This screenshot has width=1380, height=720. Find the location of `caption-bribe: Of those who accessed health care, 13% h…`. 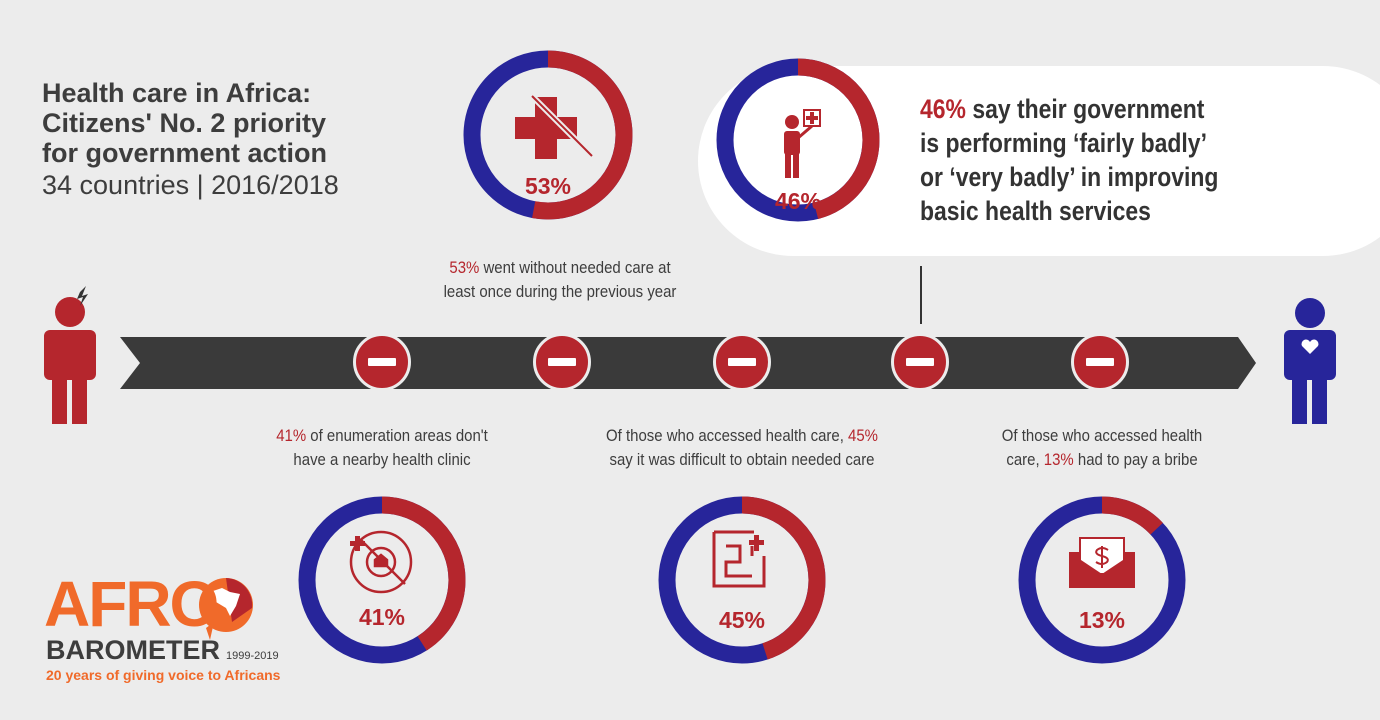

caption-bribe: Of those who accessed health care, 13% h… is located at coordinates (1102, 448).